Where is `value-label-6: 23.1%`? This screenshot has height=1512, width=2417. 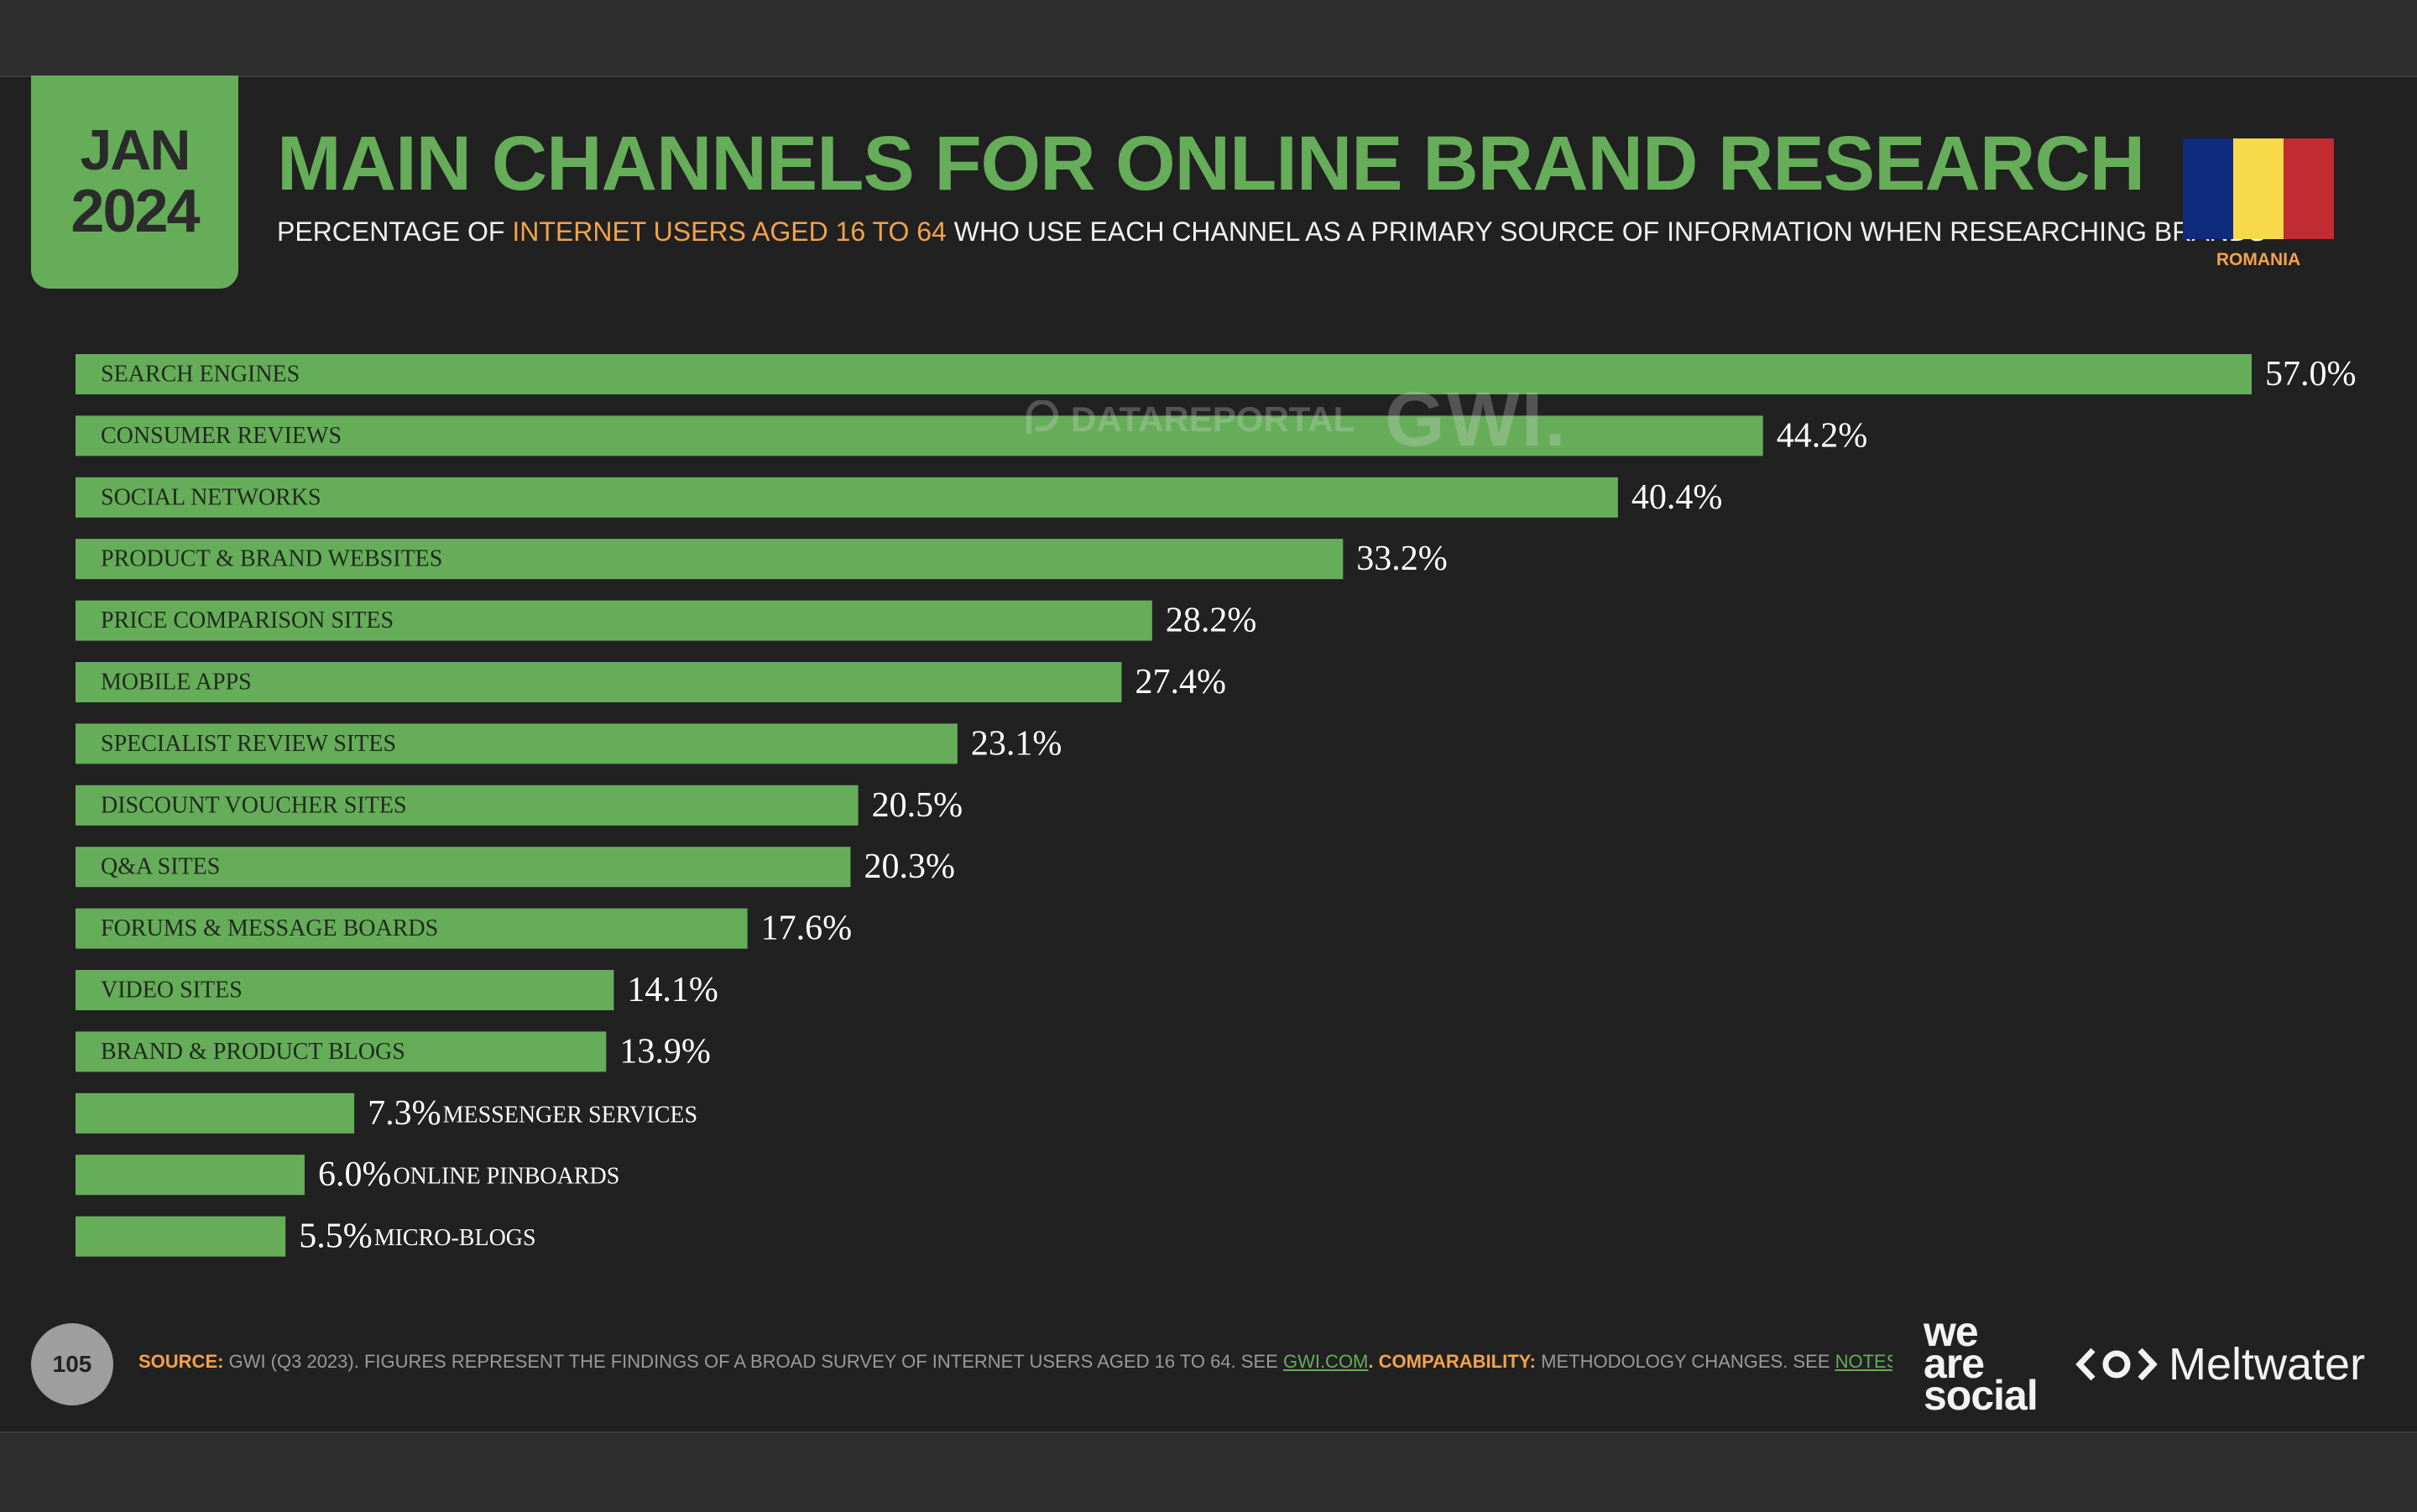
value-label-6: 23.1% is located at coordinates (1016, 744).